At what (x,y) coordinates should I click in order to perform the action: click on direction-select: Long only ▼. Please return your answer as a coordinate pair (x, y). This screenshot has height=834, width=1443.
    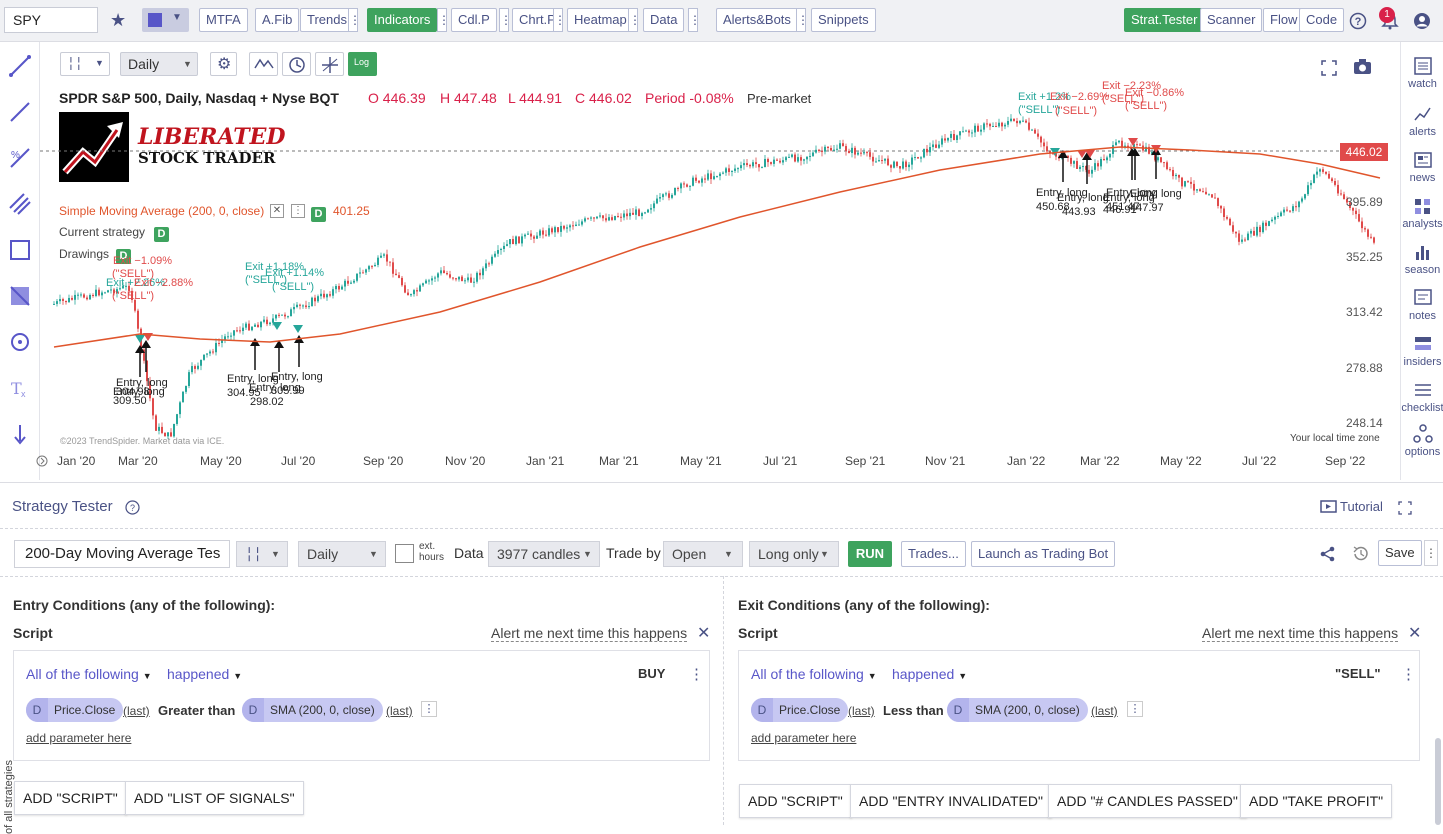
    Looking at the image, I should click on (794, 554).